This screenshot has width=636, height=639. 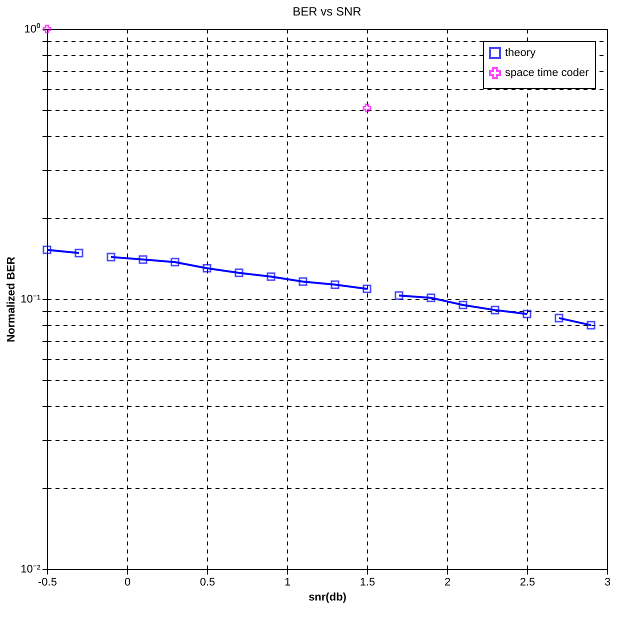 I want to click on x-tick-label: -0.5, so click(x=47, y=582).